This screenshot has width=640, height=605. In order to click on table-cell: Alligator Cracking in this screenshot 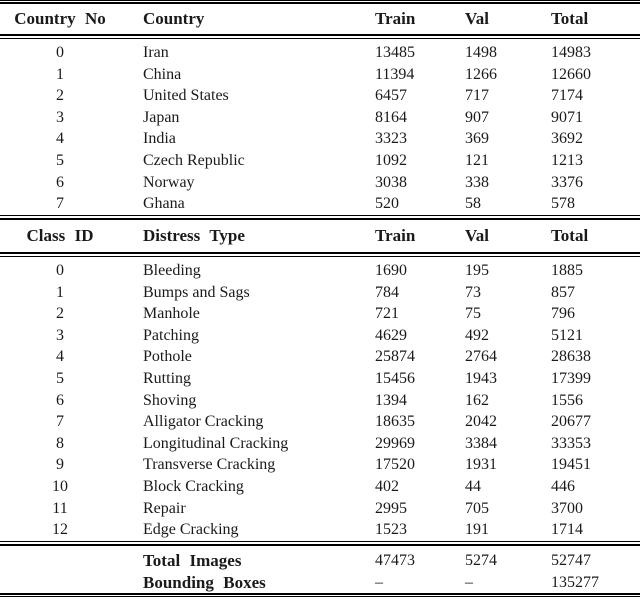, I will do `click(203, 422)`.